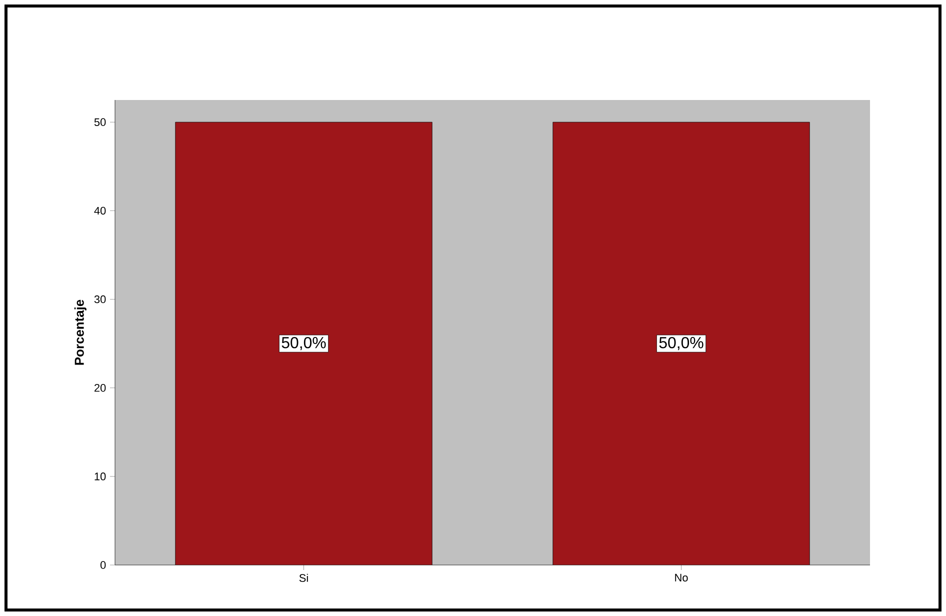 The width and height of the screenshot is (946, 616). What do you see at coordinates (100, 210) in the screenshot?
I see `y-tick-label: 40` at bounding box center [100, 210].